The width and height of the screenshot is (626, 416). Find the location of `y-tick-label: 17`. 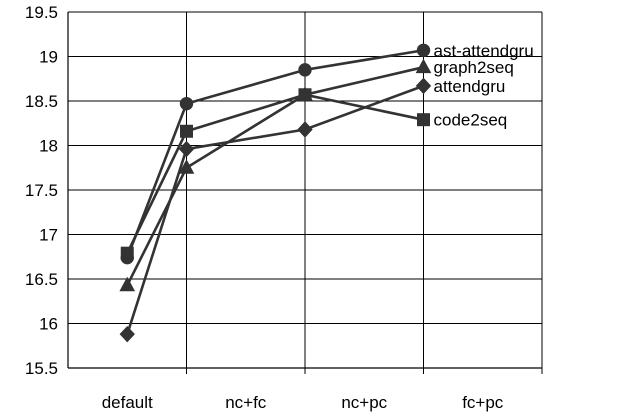

y-tick-label: 17 is located at coordinates (48, 235).